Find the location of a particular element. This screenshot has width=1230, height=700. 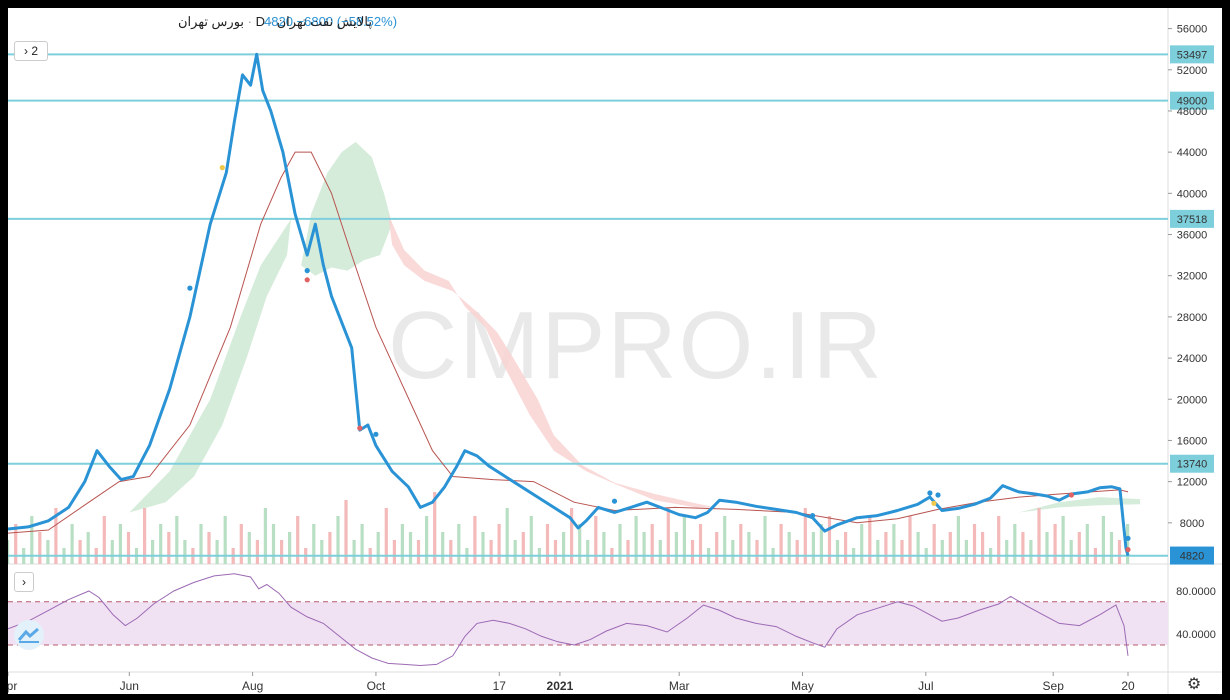

level-label: 37518 is located at coordinates (1192, 220).